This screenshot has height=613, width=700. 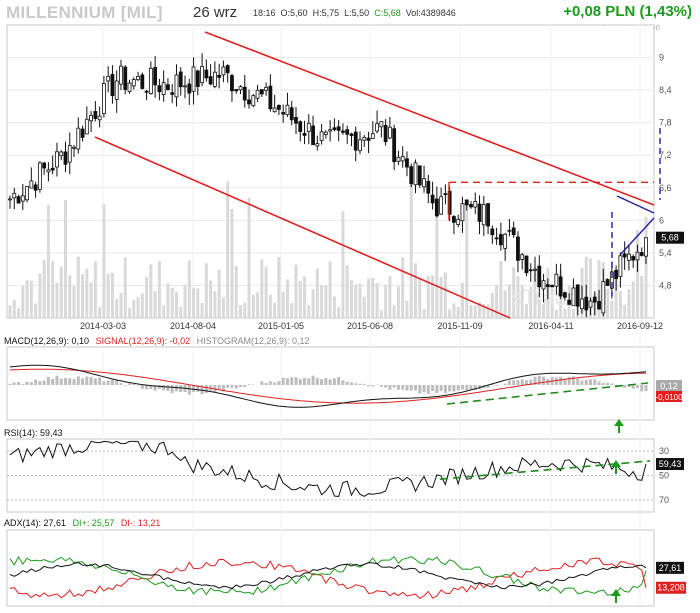 What do you see at coordinates (370, 326) in the screenshot?
I see `x-tick-label: 2015-06-08` at bounding box center [370, 326].